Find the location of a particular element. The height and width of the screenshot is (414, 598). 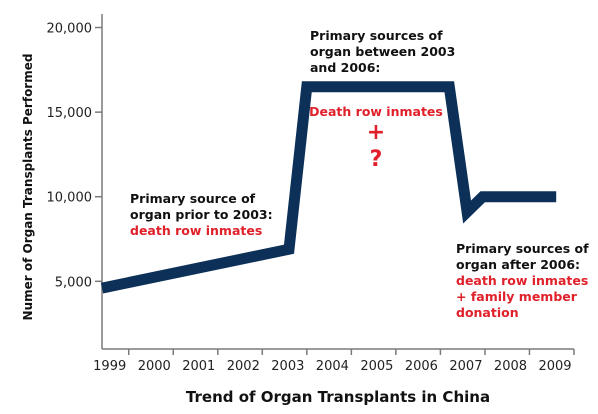

mid-death-row-label: Death row inmates is located at coordinates (376, 111).